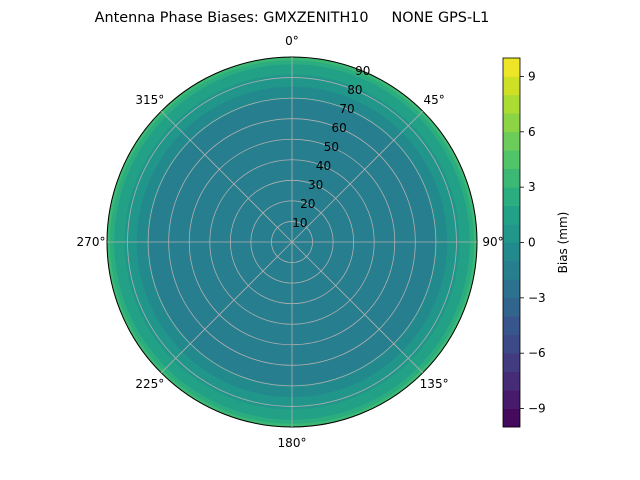 Image resolution: width=640 pixels, height=480 pixels. I want to click on radial-tick-labels: 10 20 30 40 50 60 70 80 90, so click(331, 147).